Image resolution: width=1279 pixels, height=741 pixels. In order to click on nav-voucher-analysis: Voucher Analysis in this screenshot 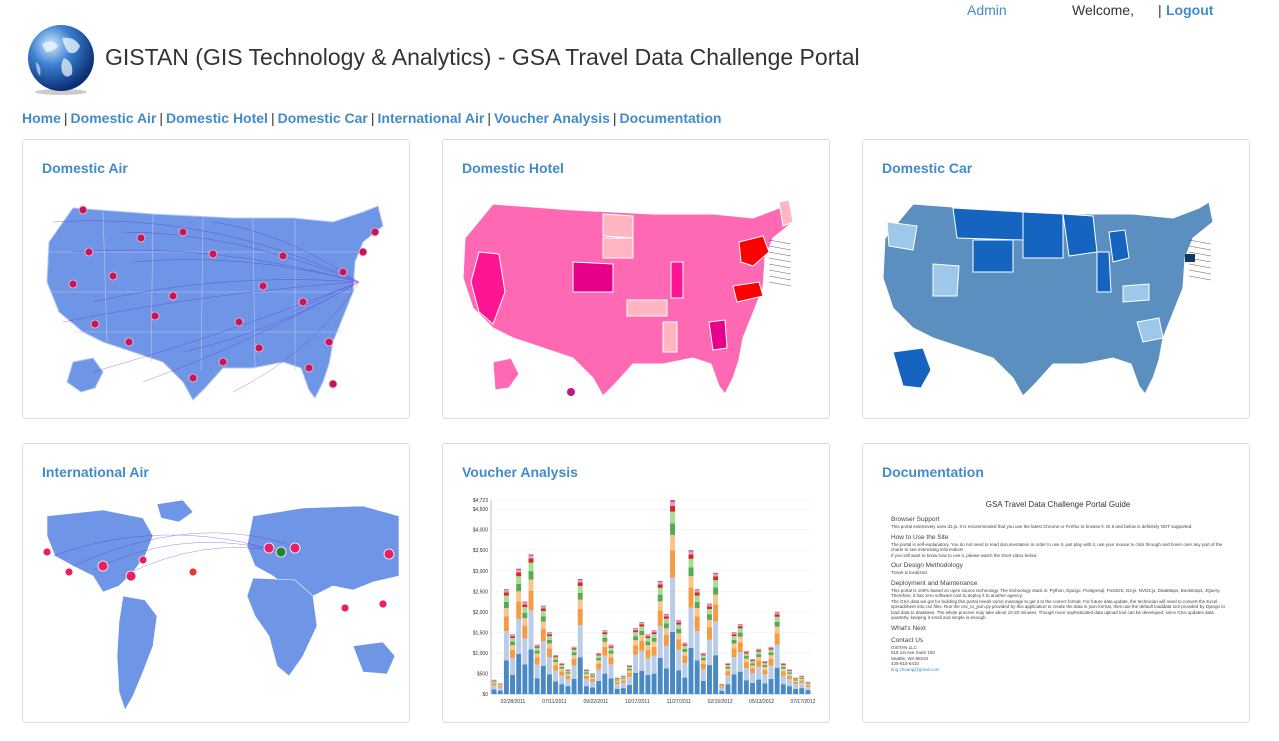, I will do `click(551, 118)`.